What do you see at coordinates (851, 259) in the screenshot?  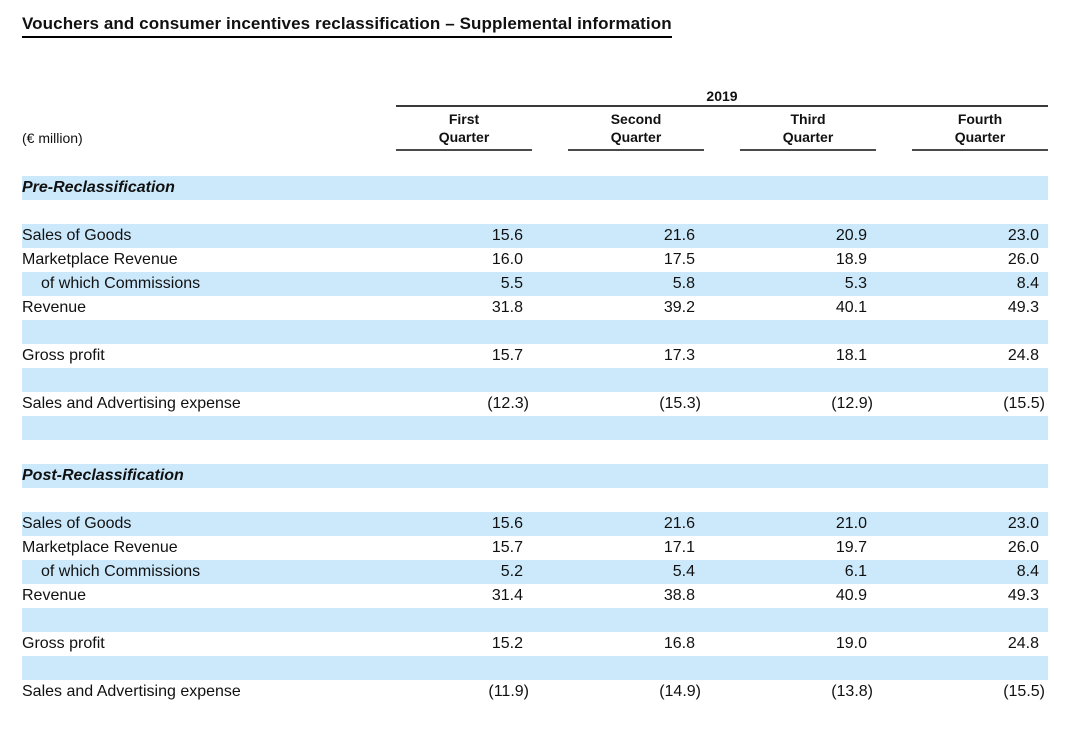 I see `cell: 18.9` at bounding box center [851, 259].